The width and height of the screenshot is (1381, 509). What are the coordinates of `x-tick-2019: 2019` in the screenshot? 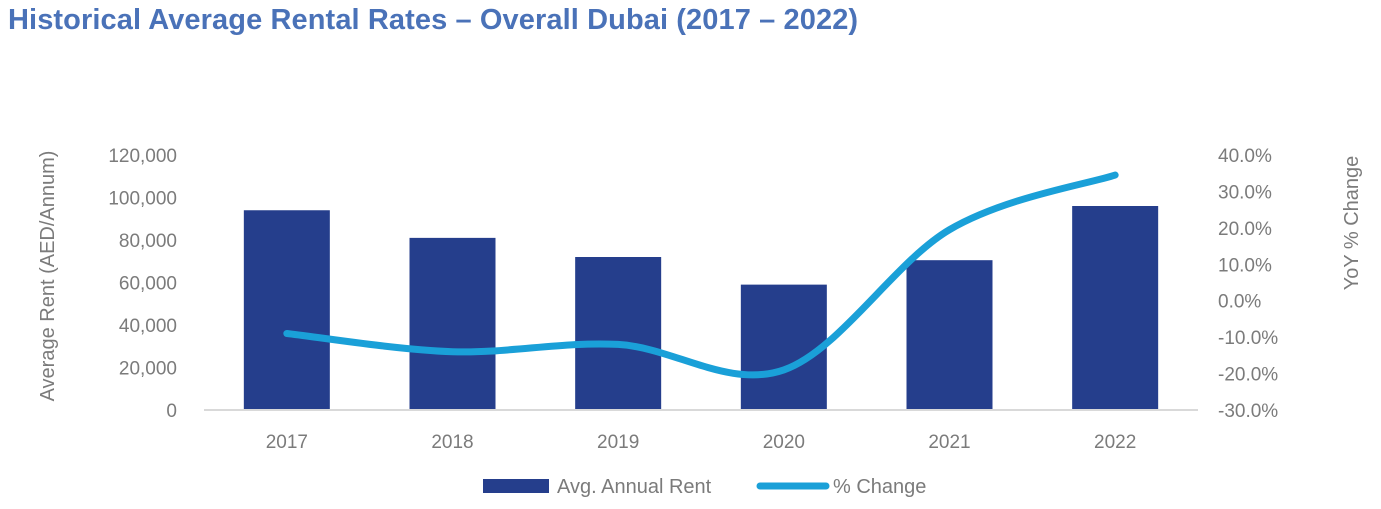 It's located at (618, 442).